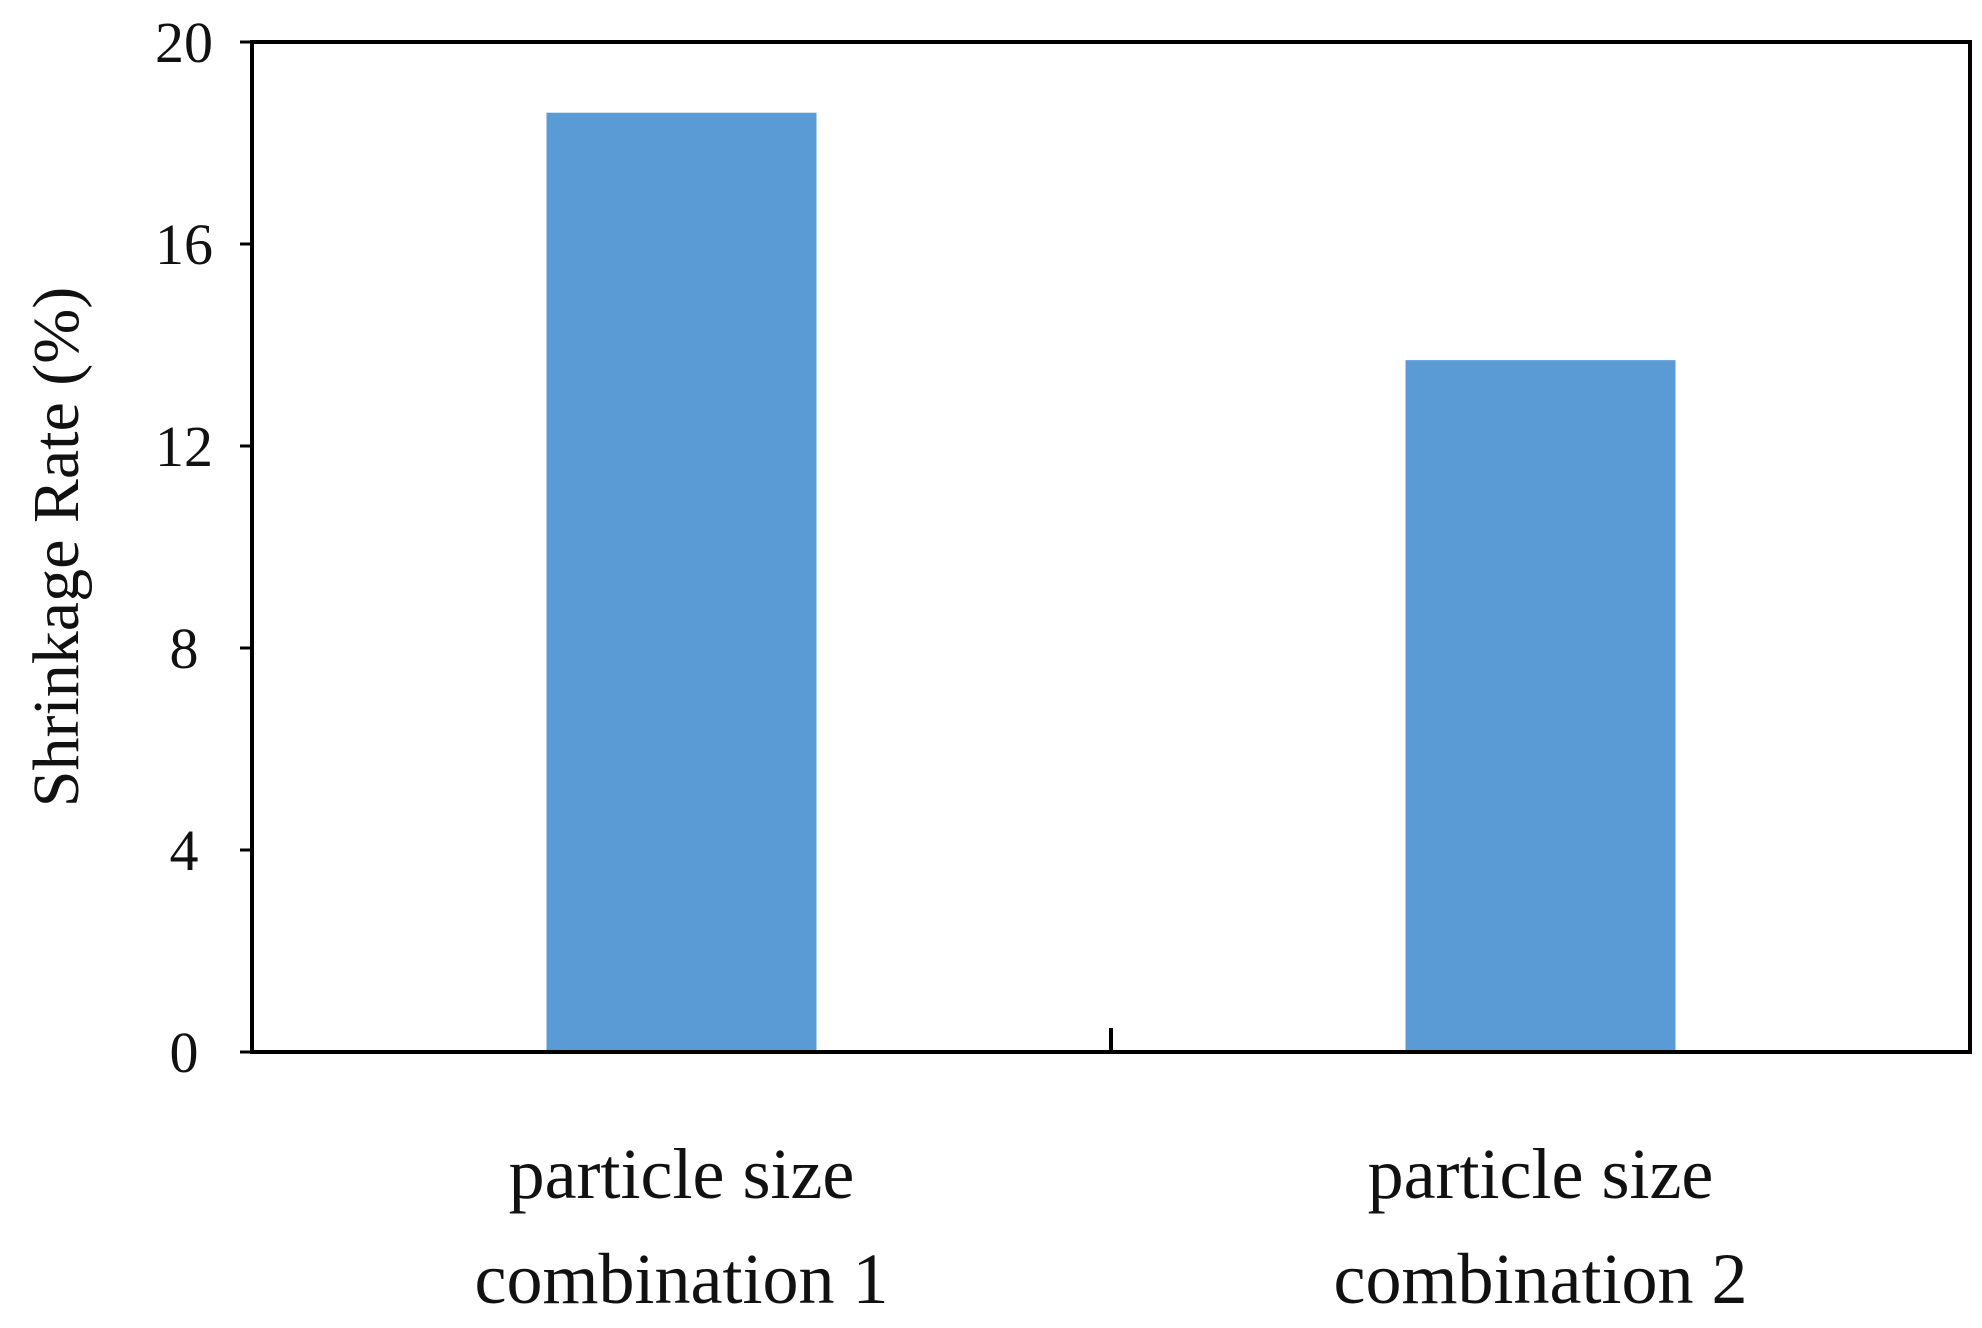 The height and width of the screenshot is (1328, 1982). What do you see at coordinates (203, 547) in the screenshot?
I see `y-ticks-layer: 0 4 8 12 16 20` at bounding box center [203, 547].